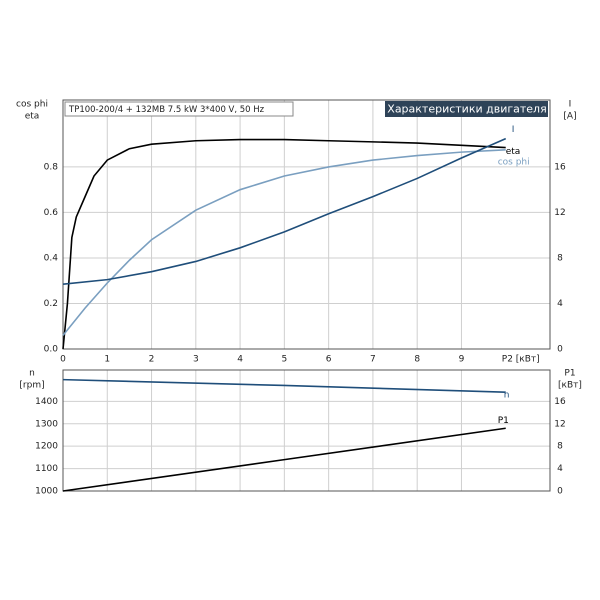 This screenshot has width=600, height=600. What do you see at coordinates (32, 117) in the screenshot?
I see `y-axis-label: eta` at bounding box center [32, 117].